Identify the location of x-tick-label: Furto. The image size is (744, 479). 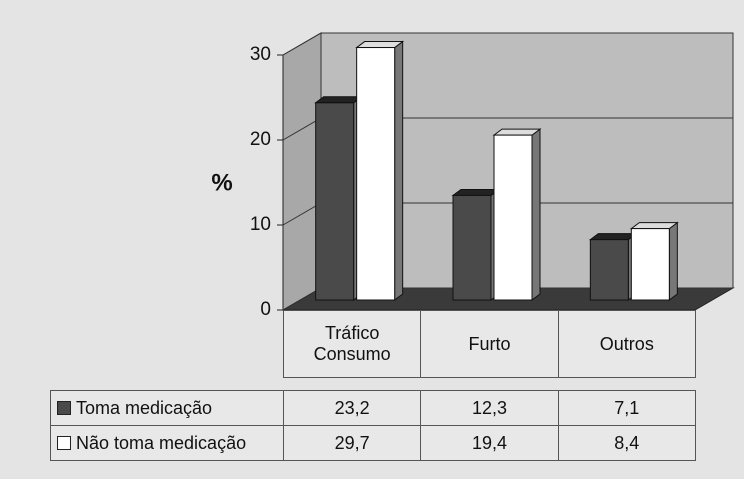
(489, 344).